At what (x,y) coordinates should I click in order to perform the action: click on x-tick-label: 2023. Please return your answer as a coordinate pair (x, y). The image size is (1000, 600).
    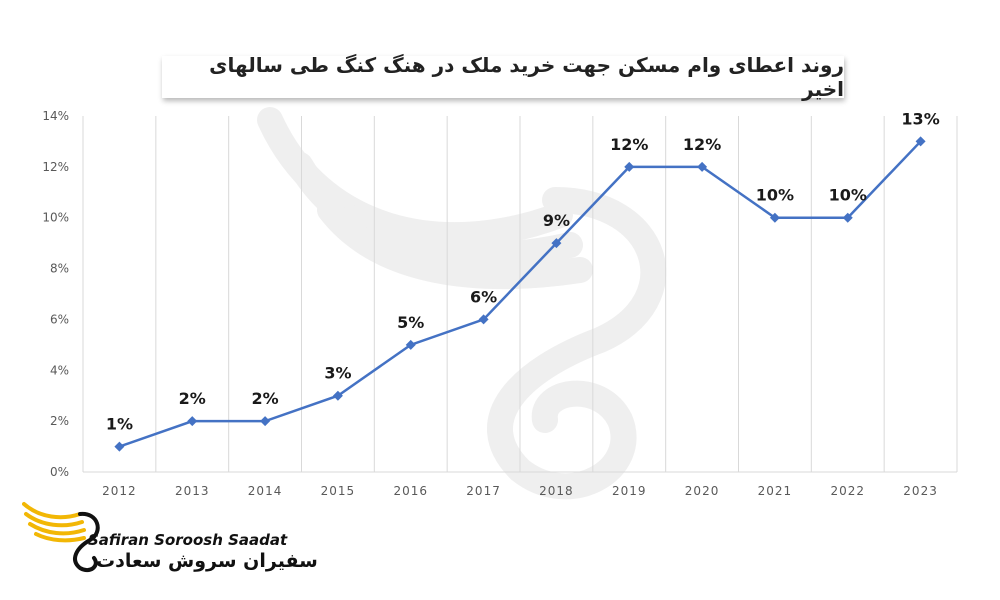
    Looking at the image, I should click on (920, 491).